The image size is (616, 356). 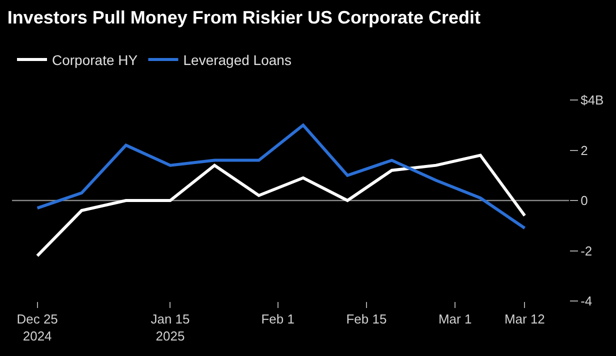 What do you see at coordinates (37, 328) in the screenshot?
I see `x-tick-label: Dec 25 2024` at bounding box center [37, 328].